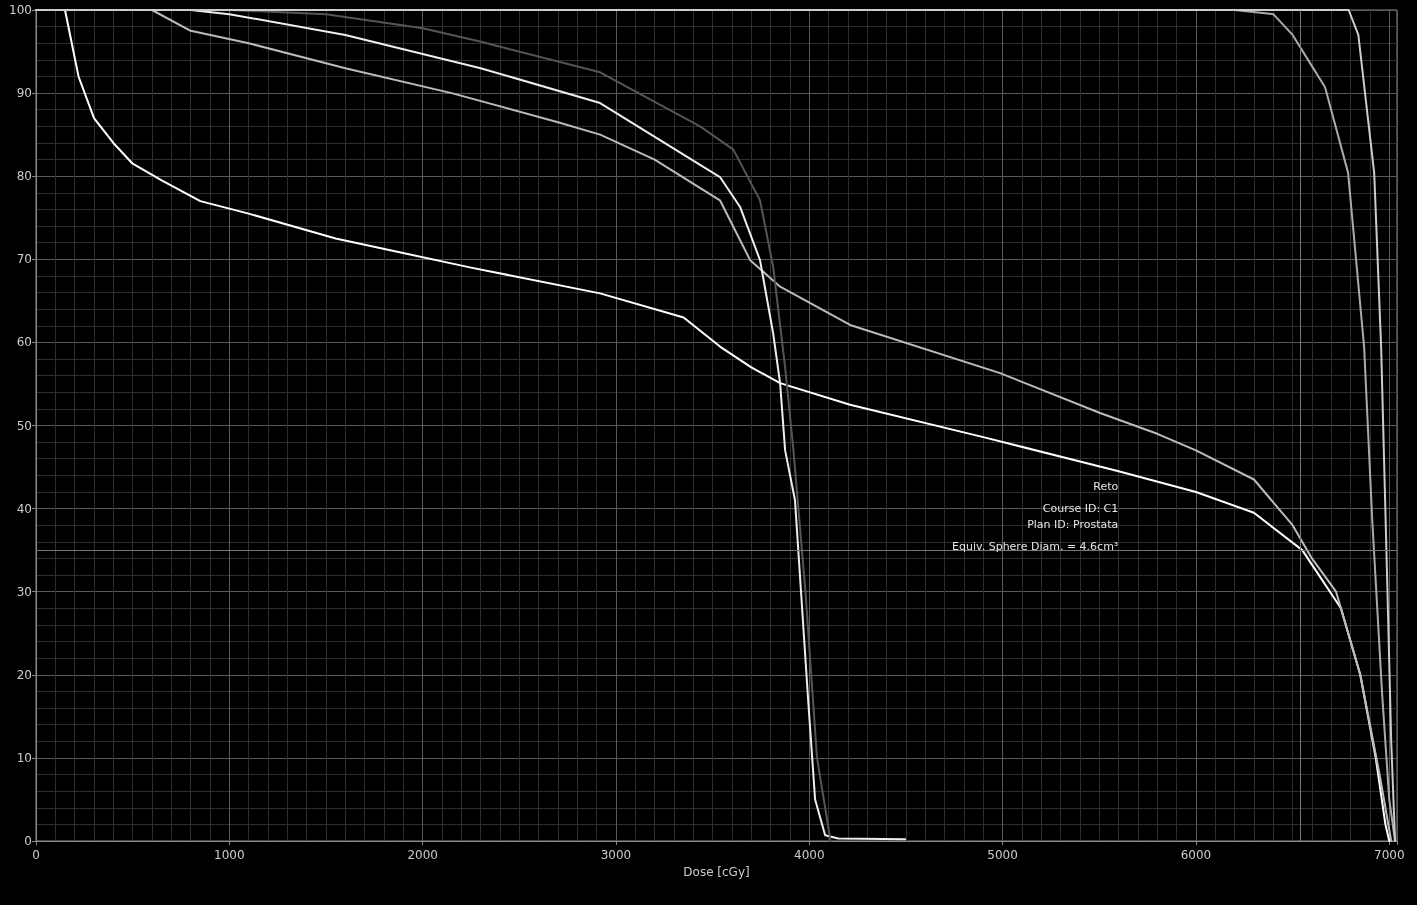 The height and width of the screenshot is (905, 1417). Describe the element at coordinates (229, 855) in the screenshot. I see `x-tick-label: 1000` at that location.